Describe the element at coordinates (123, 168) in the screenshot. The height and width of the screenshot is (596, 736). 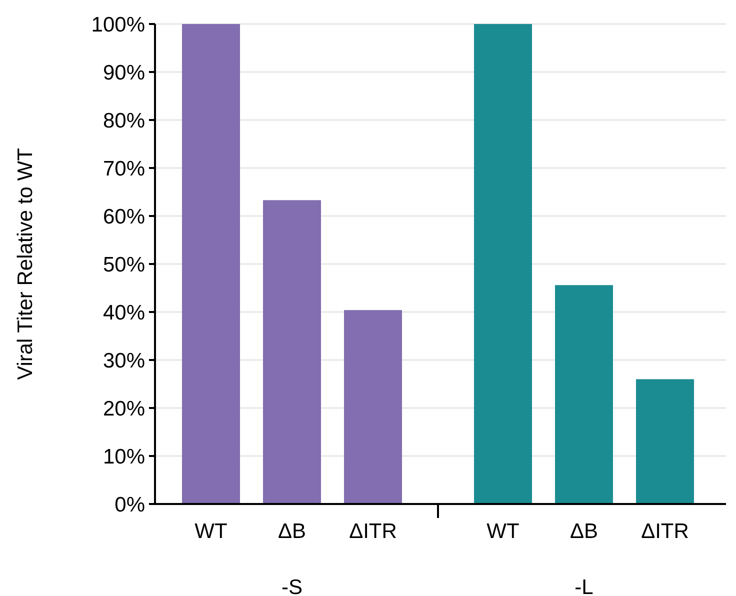
I see `y-tick-label: 70%` at that location.